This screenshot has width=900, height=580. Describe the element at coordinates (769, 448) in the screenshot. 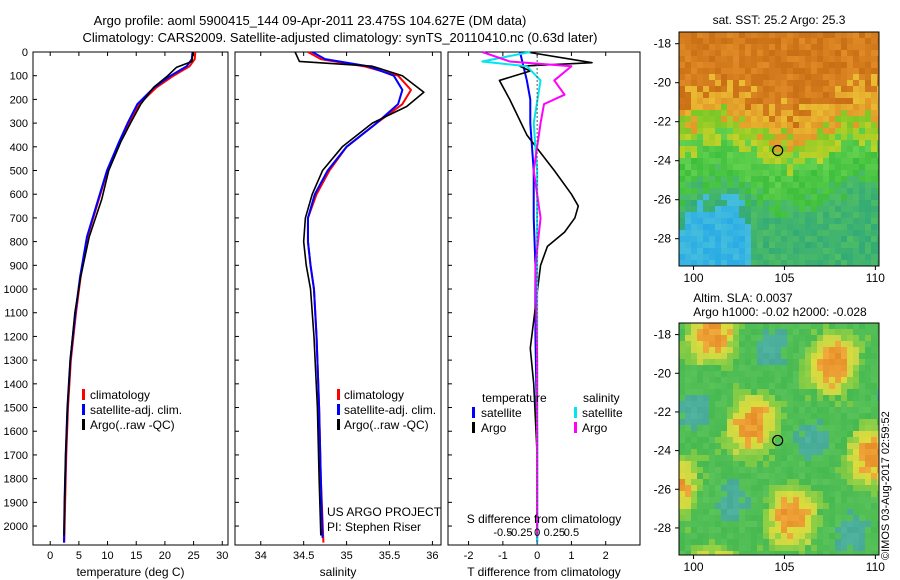

I see `sla_map: 100 105 110-18-20-22-24-26-28` at that location.